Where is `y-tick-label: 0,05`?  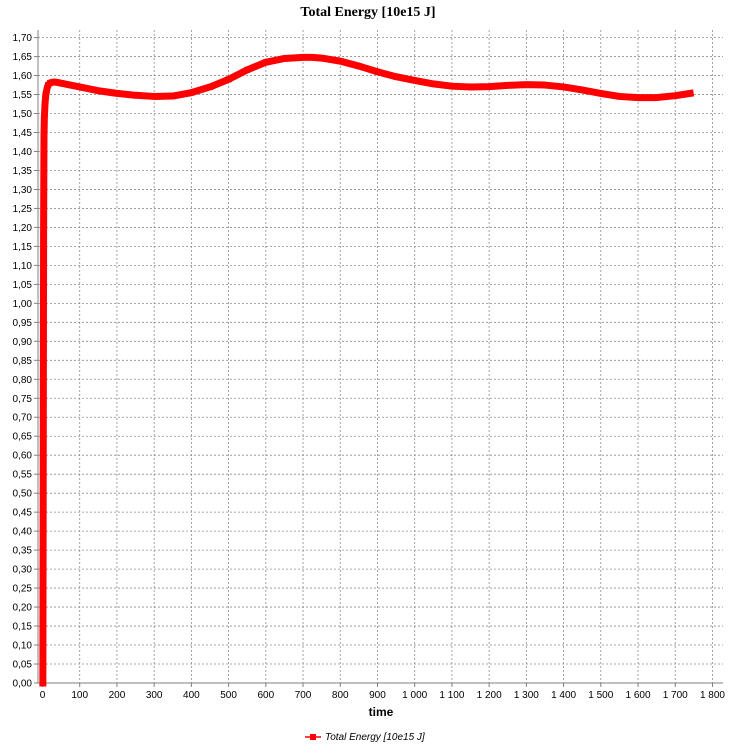 y-tick-label: 0,05 is located at coordinates (23, 665).